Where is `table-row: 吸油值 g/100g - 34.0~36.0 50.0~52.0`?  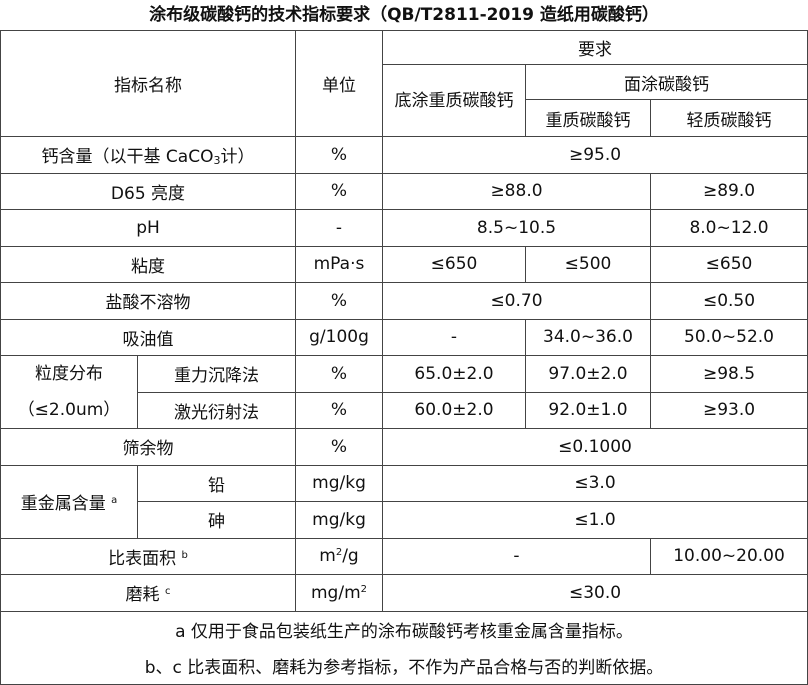
table-row: 吸油值 g/100g - 34.0~36.0 50.0~52.0 is located at coordinates (404, 337).